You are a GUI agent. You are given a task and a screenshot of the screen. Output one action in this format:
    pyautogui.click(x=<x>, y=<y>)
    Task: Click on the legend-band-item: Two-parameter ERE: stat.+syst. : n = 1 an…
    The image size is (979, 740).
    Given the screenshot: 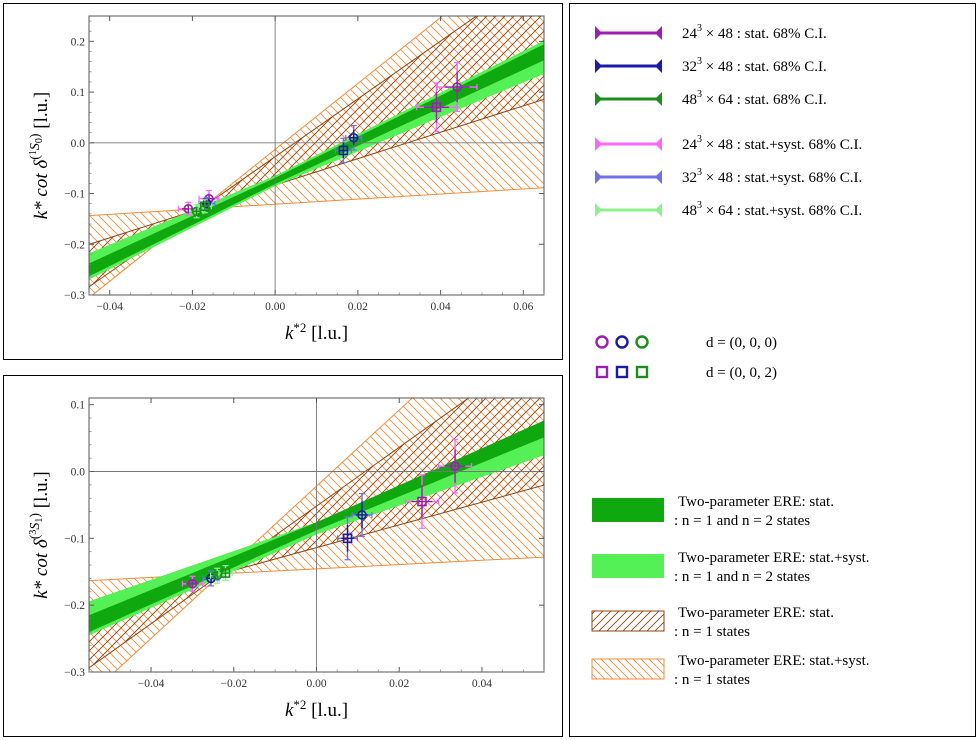 What is the action you would take?
    pyautogui.click(x=731, y=567)
    